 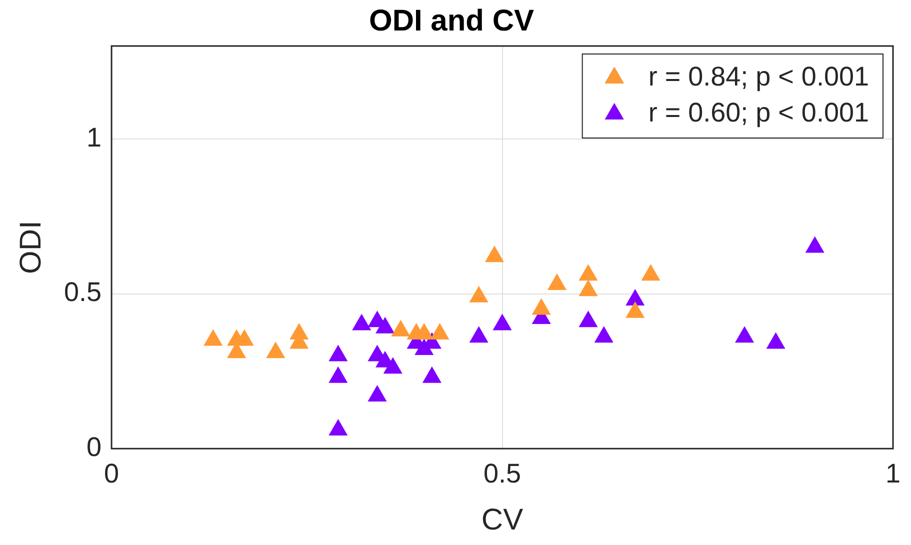 I want to click on chart-title: ODI and CV, so click(x=451, y=21).